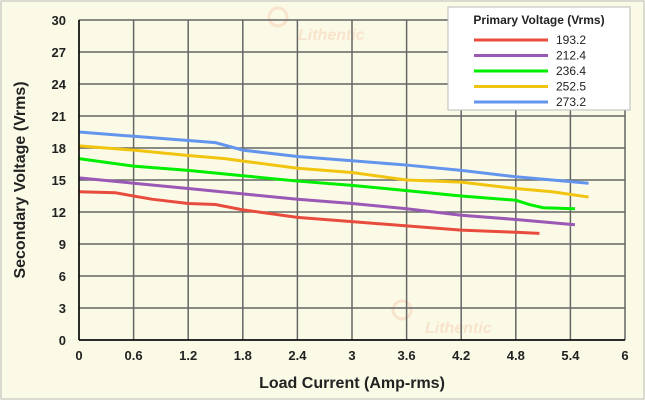  Describe the element at coordinates (351, 355) in the screenshot. I see `x-tick-label: 3` at that location.